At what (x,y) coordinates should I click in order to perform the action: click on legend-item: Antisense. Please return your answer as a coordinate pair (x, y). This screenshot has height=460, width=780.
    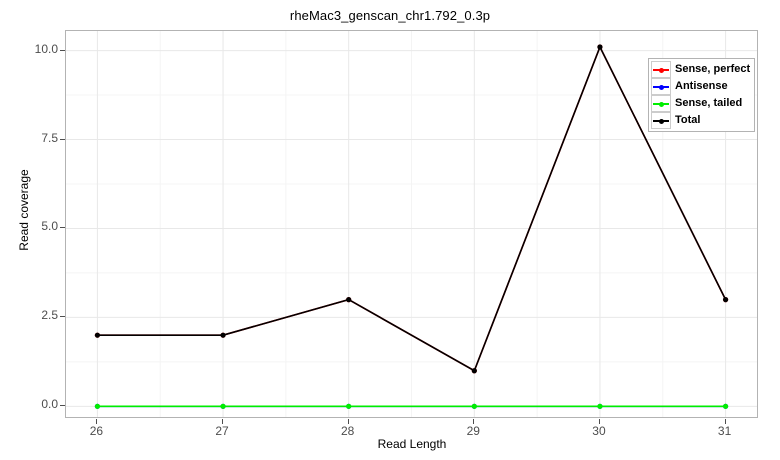
    Looking at the image, I should click on (700, 86).